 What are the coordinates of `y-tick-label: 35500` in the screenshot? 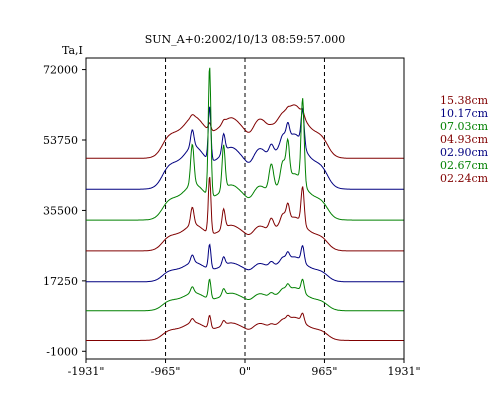 It's located at (60, 210).